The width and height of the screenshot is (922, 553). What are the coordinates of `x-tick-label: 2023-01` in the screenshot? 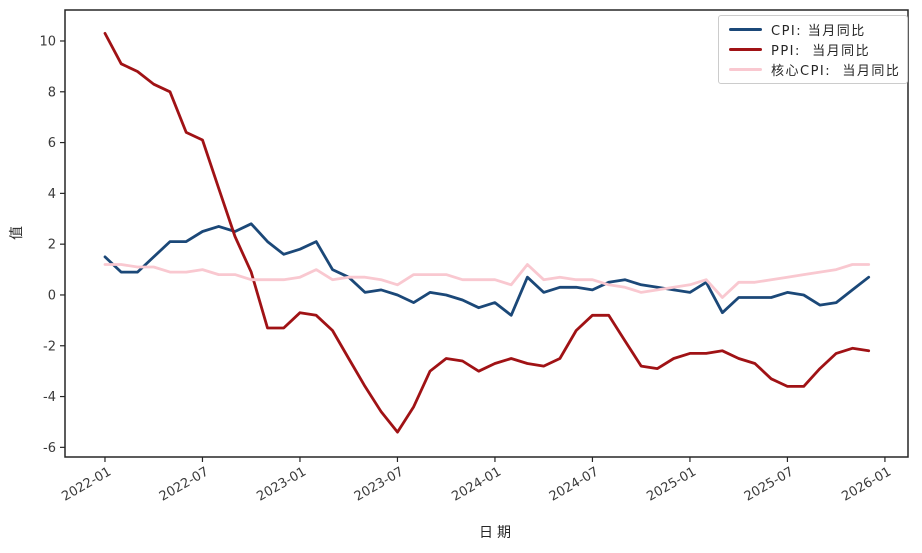 It's located at (281, 484).